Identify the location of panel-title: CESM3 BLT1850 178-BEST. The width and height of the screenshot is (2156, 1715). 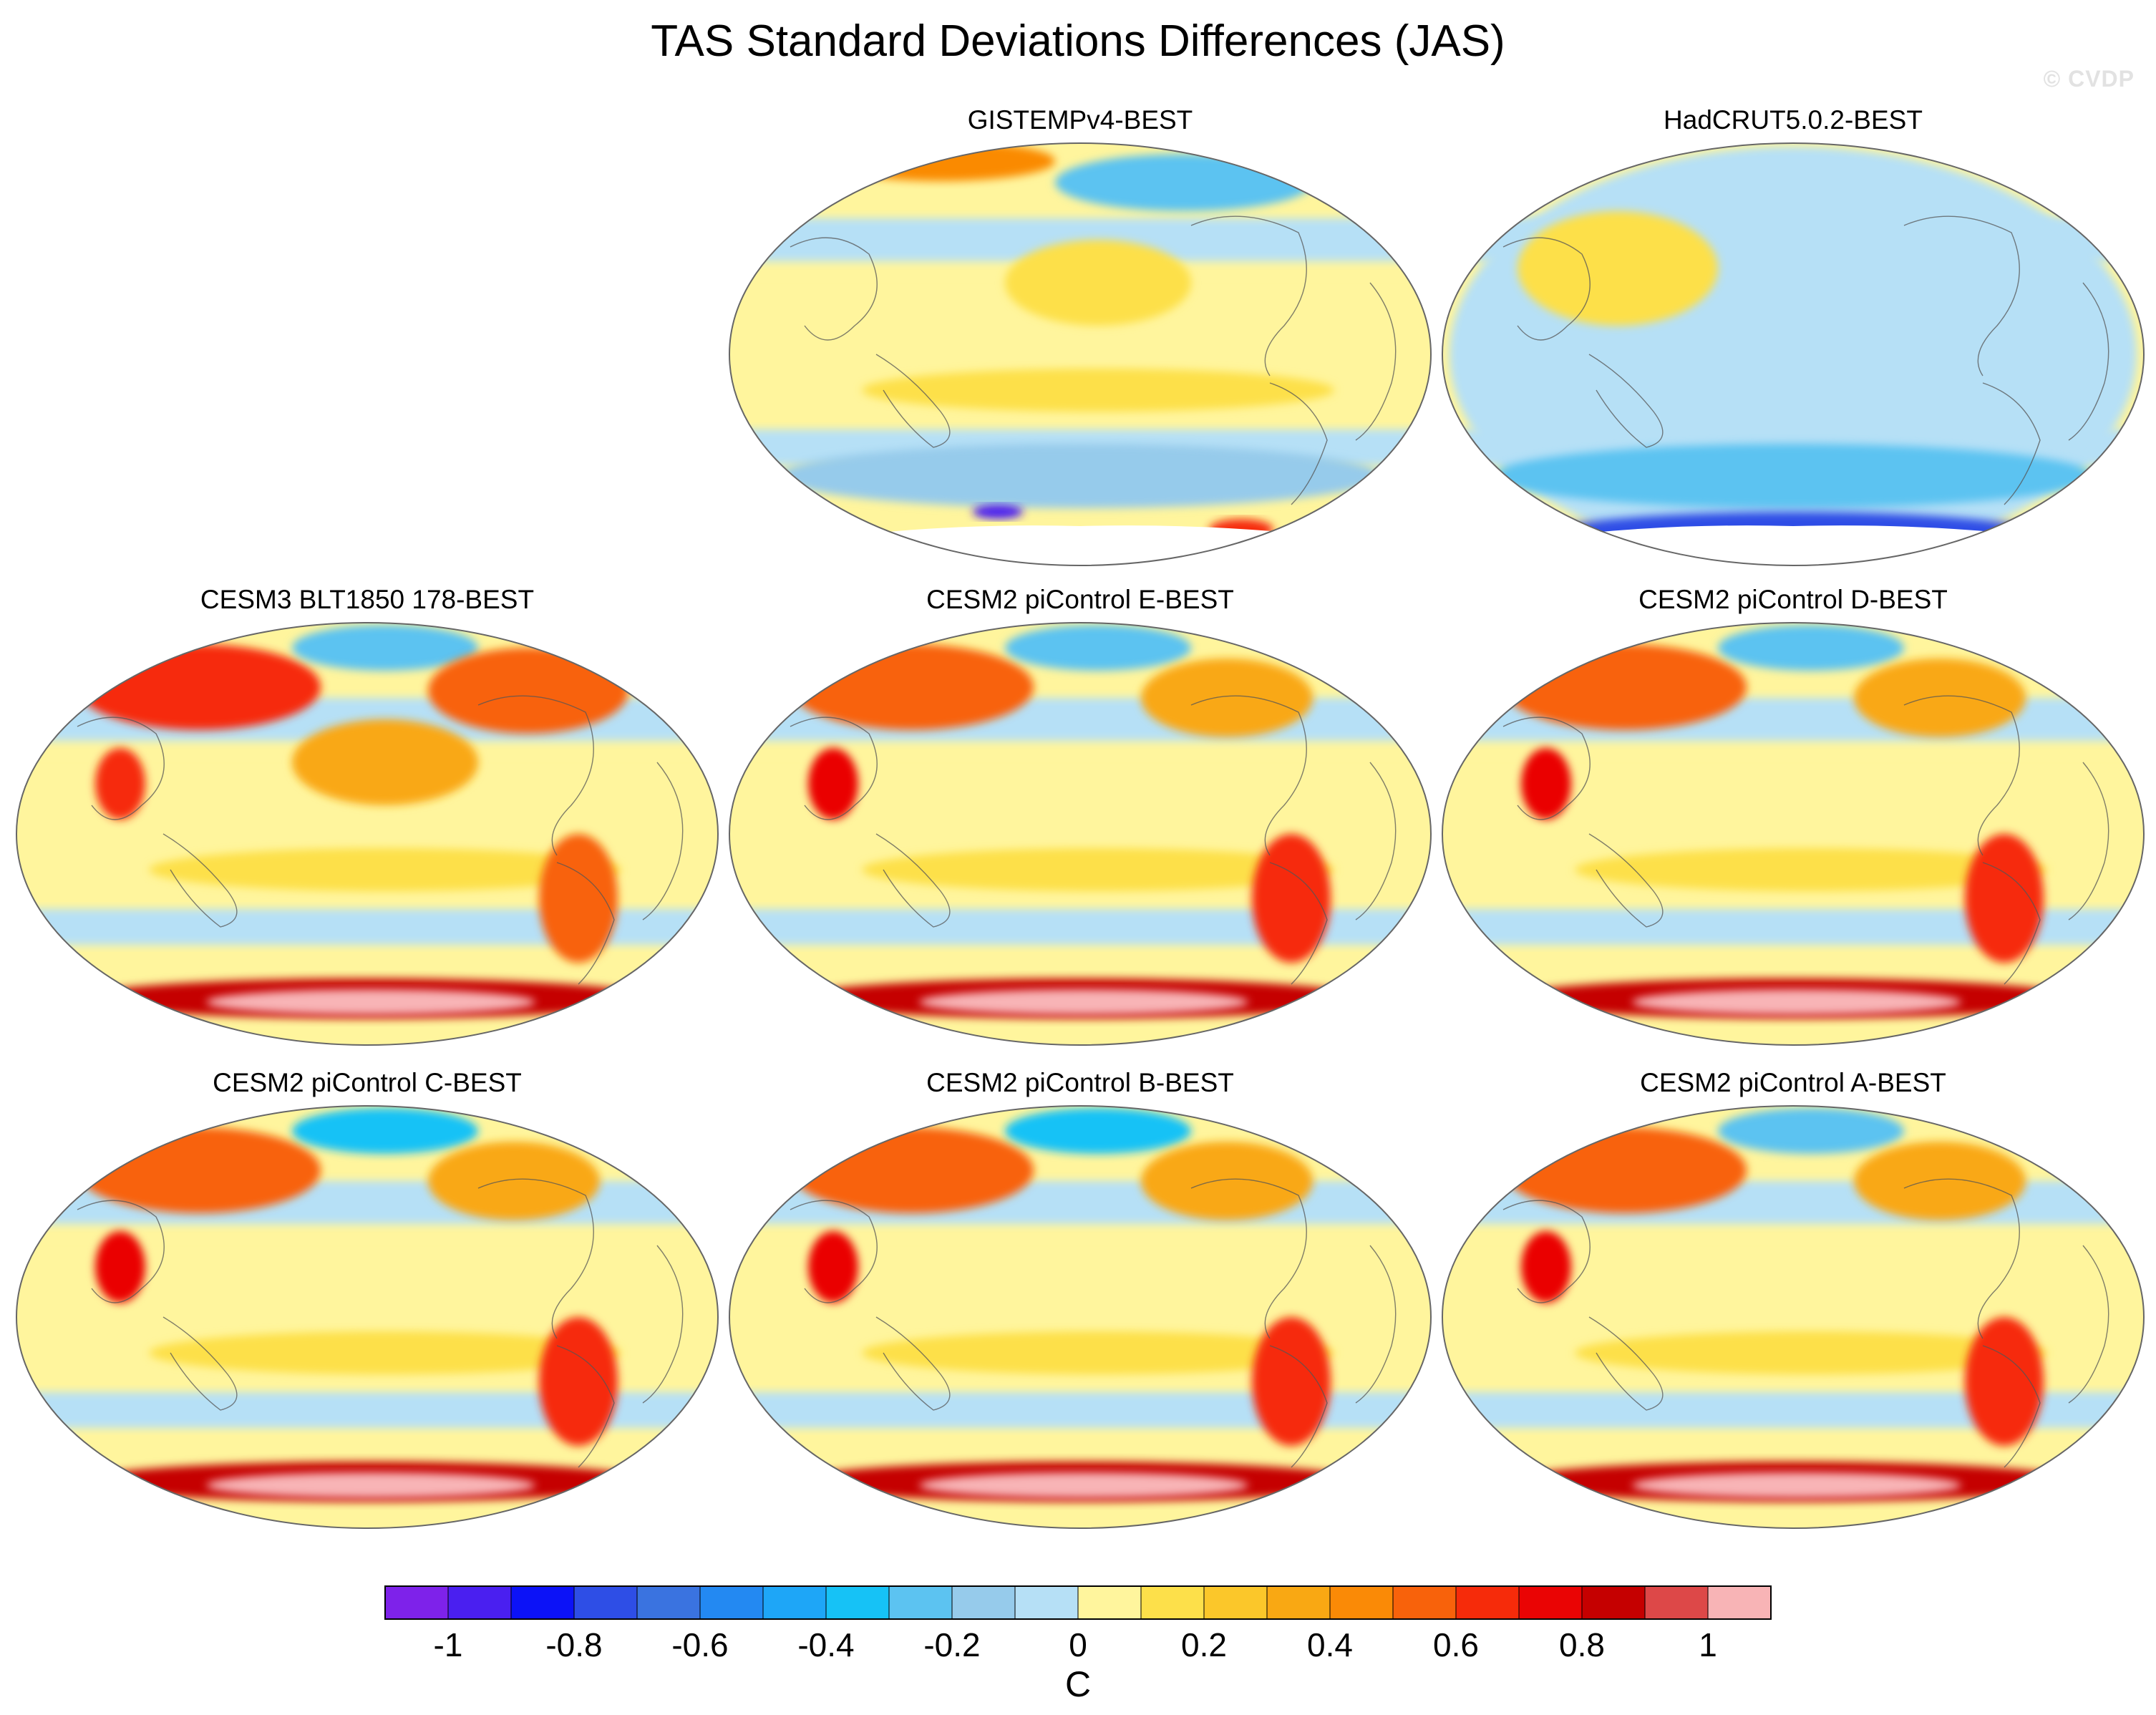
(367, 600).